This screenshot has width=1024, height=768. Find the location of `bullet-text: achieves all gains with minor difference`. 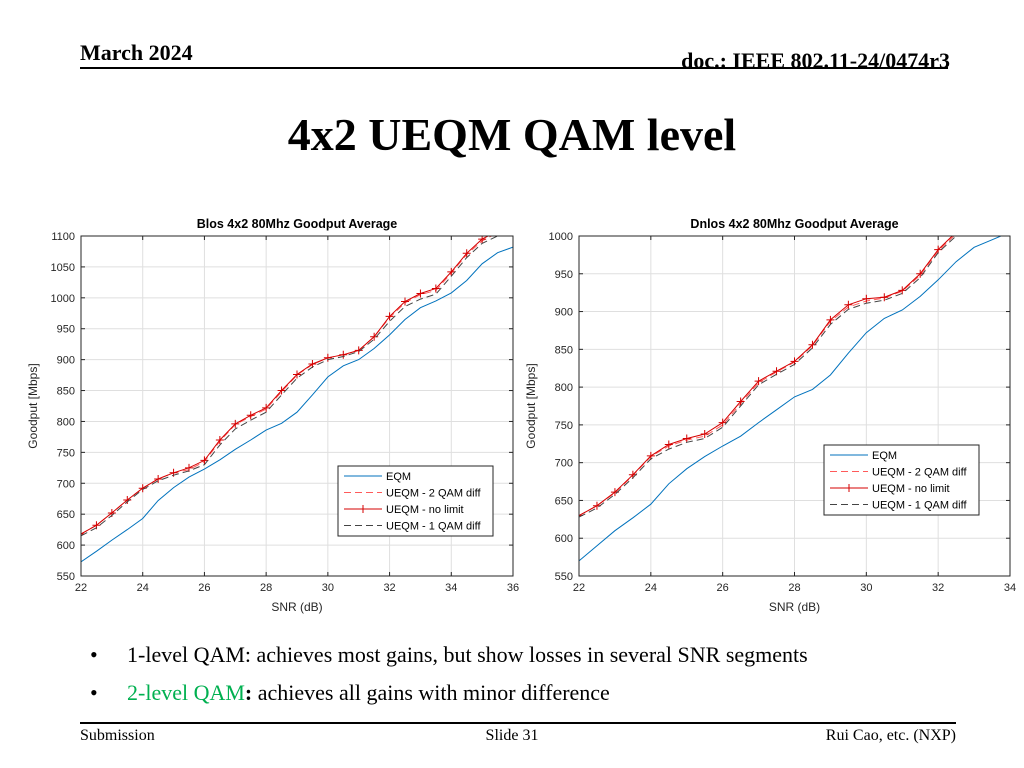

bullet-text: achieves all gains with minor difference is located at coordinates (431, 692).